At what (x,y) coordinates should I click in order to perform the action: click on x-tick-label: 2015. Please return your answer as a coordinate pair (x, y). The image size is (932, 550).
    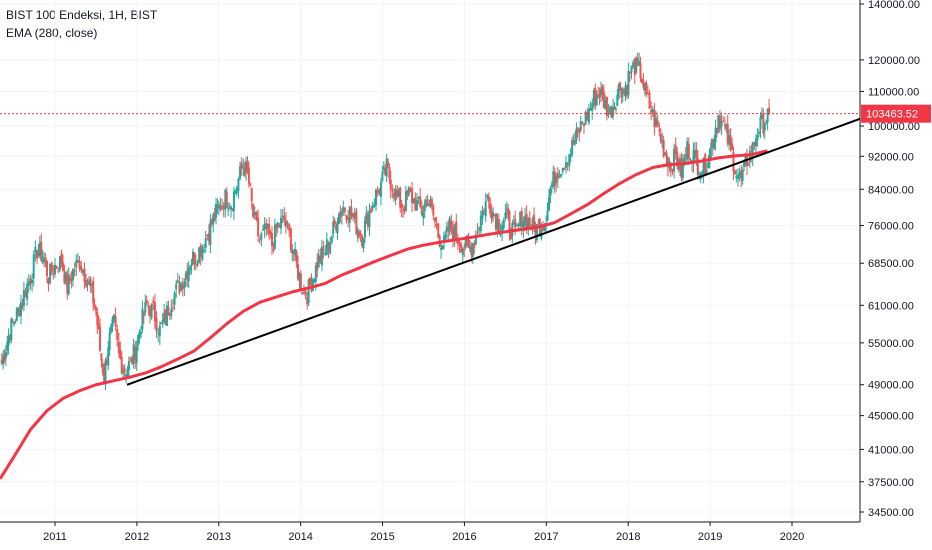
    Looking at the image, I should click on (382, 537).